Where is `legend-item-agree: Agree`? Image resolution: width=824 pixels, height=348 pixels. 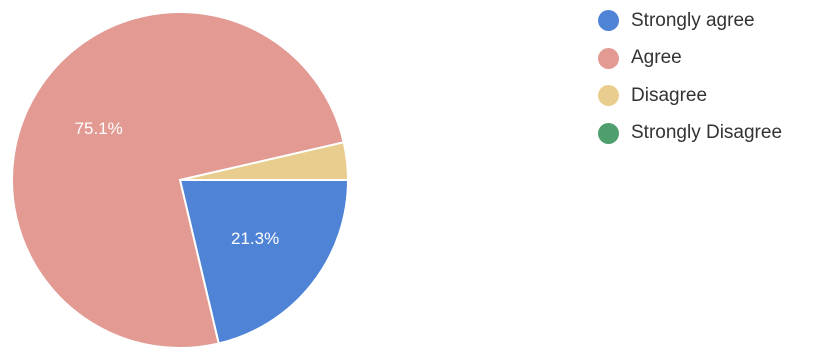
legend-item-agree: Agree is located at coordinates (690, 59).